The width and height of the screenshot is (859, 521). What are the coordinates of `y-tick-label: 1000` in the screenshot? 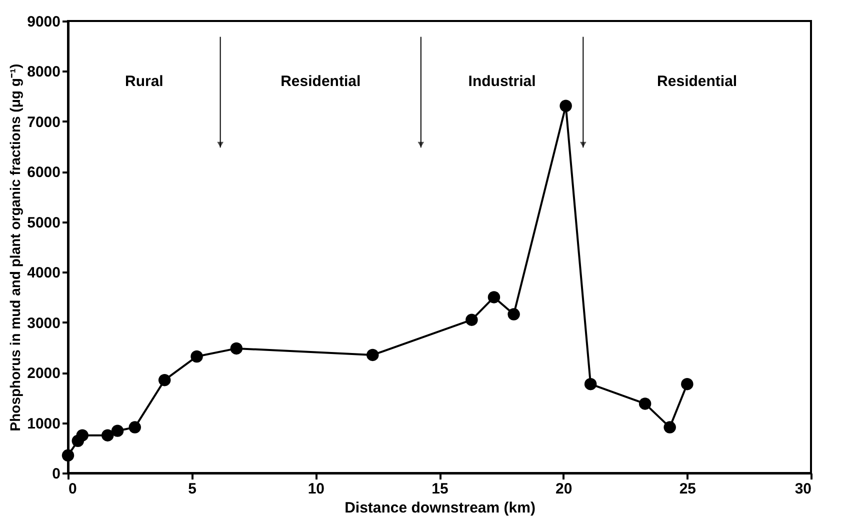 It's located at (43, 423).